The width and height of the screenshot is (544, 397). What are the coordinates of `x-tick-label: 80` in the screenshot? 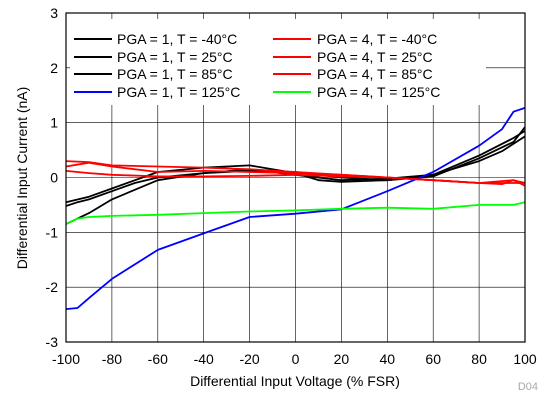 It's located at (479, 359).